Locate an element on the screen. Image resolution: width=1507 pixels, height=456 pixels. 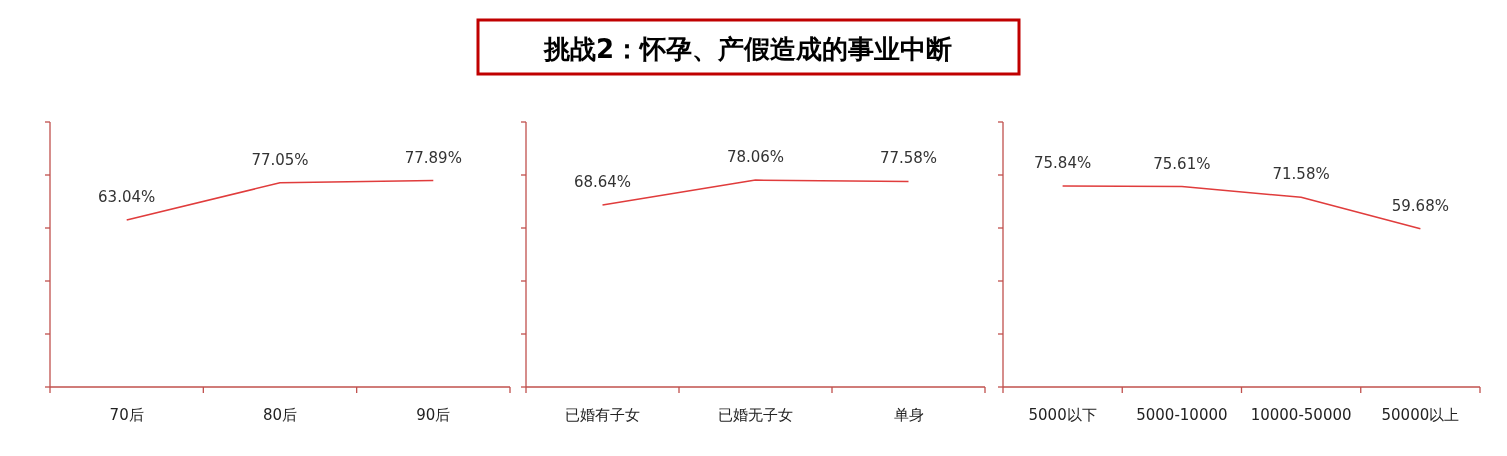
x-tick-label: 5000以下 is located at coordinates (1062, 415).